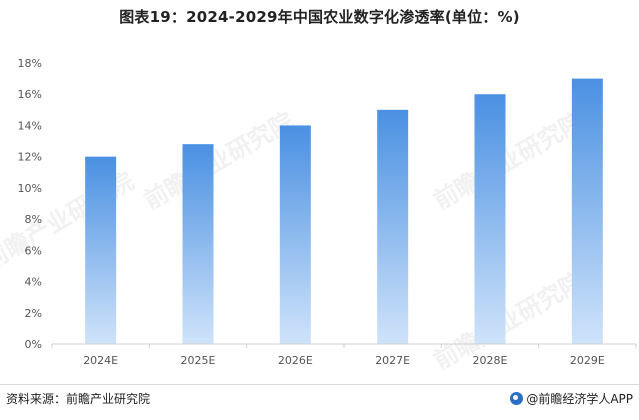 The height and width of the screenshot is (420, 639). What do you see at coordinates (30, 63) in the screenshot?
I see `y-tick-label: 18%` at bounding box center [30, 63].